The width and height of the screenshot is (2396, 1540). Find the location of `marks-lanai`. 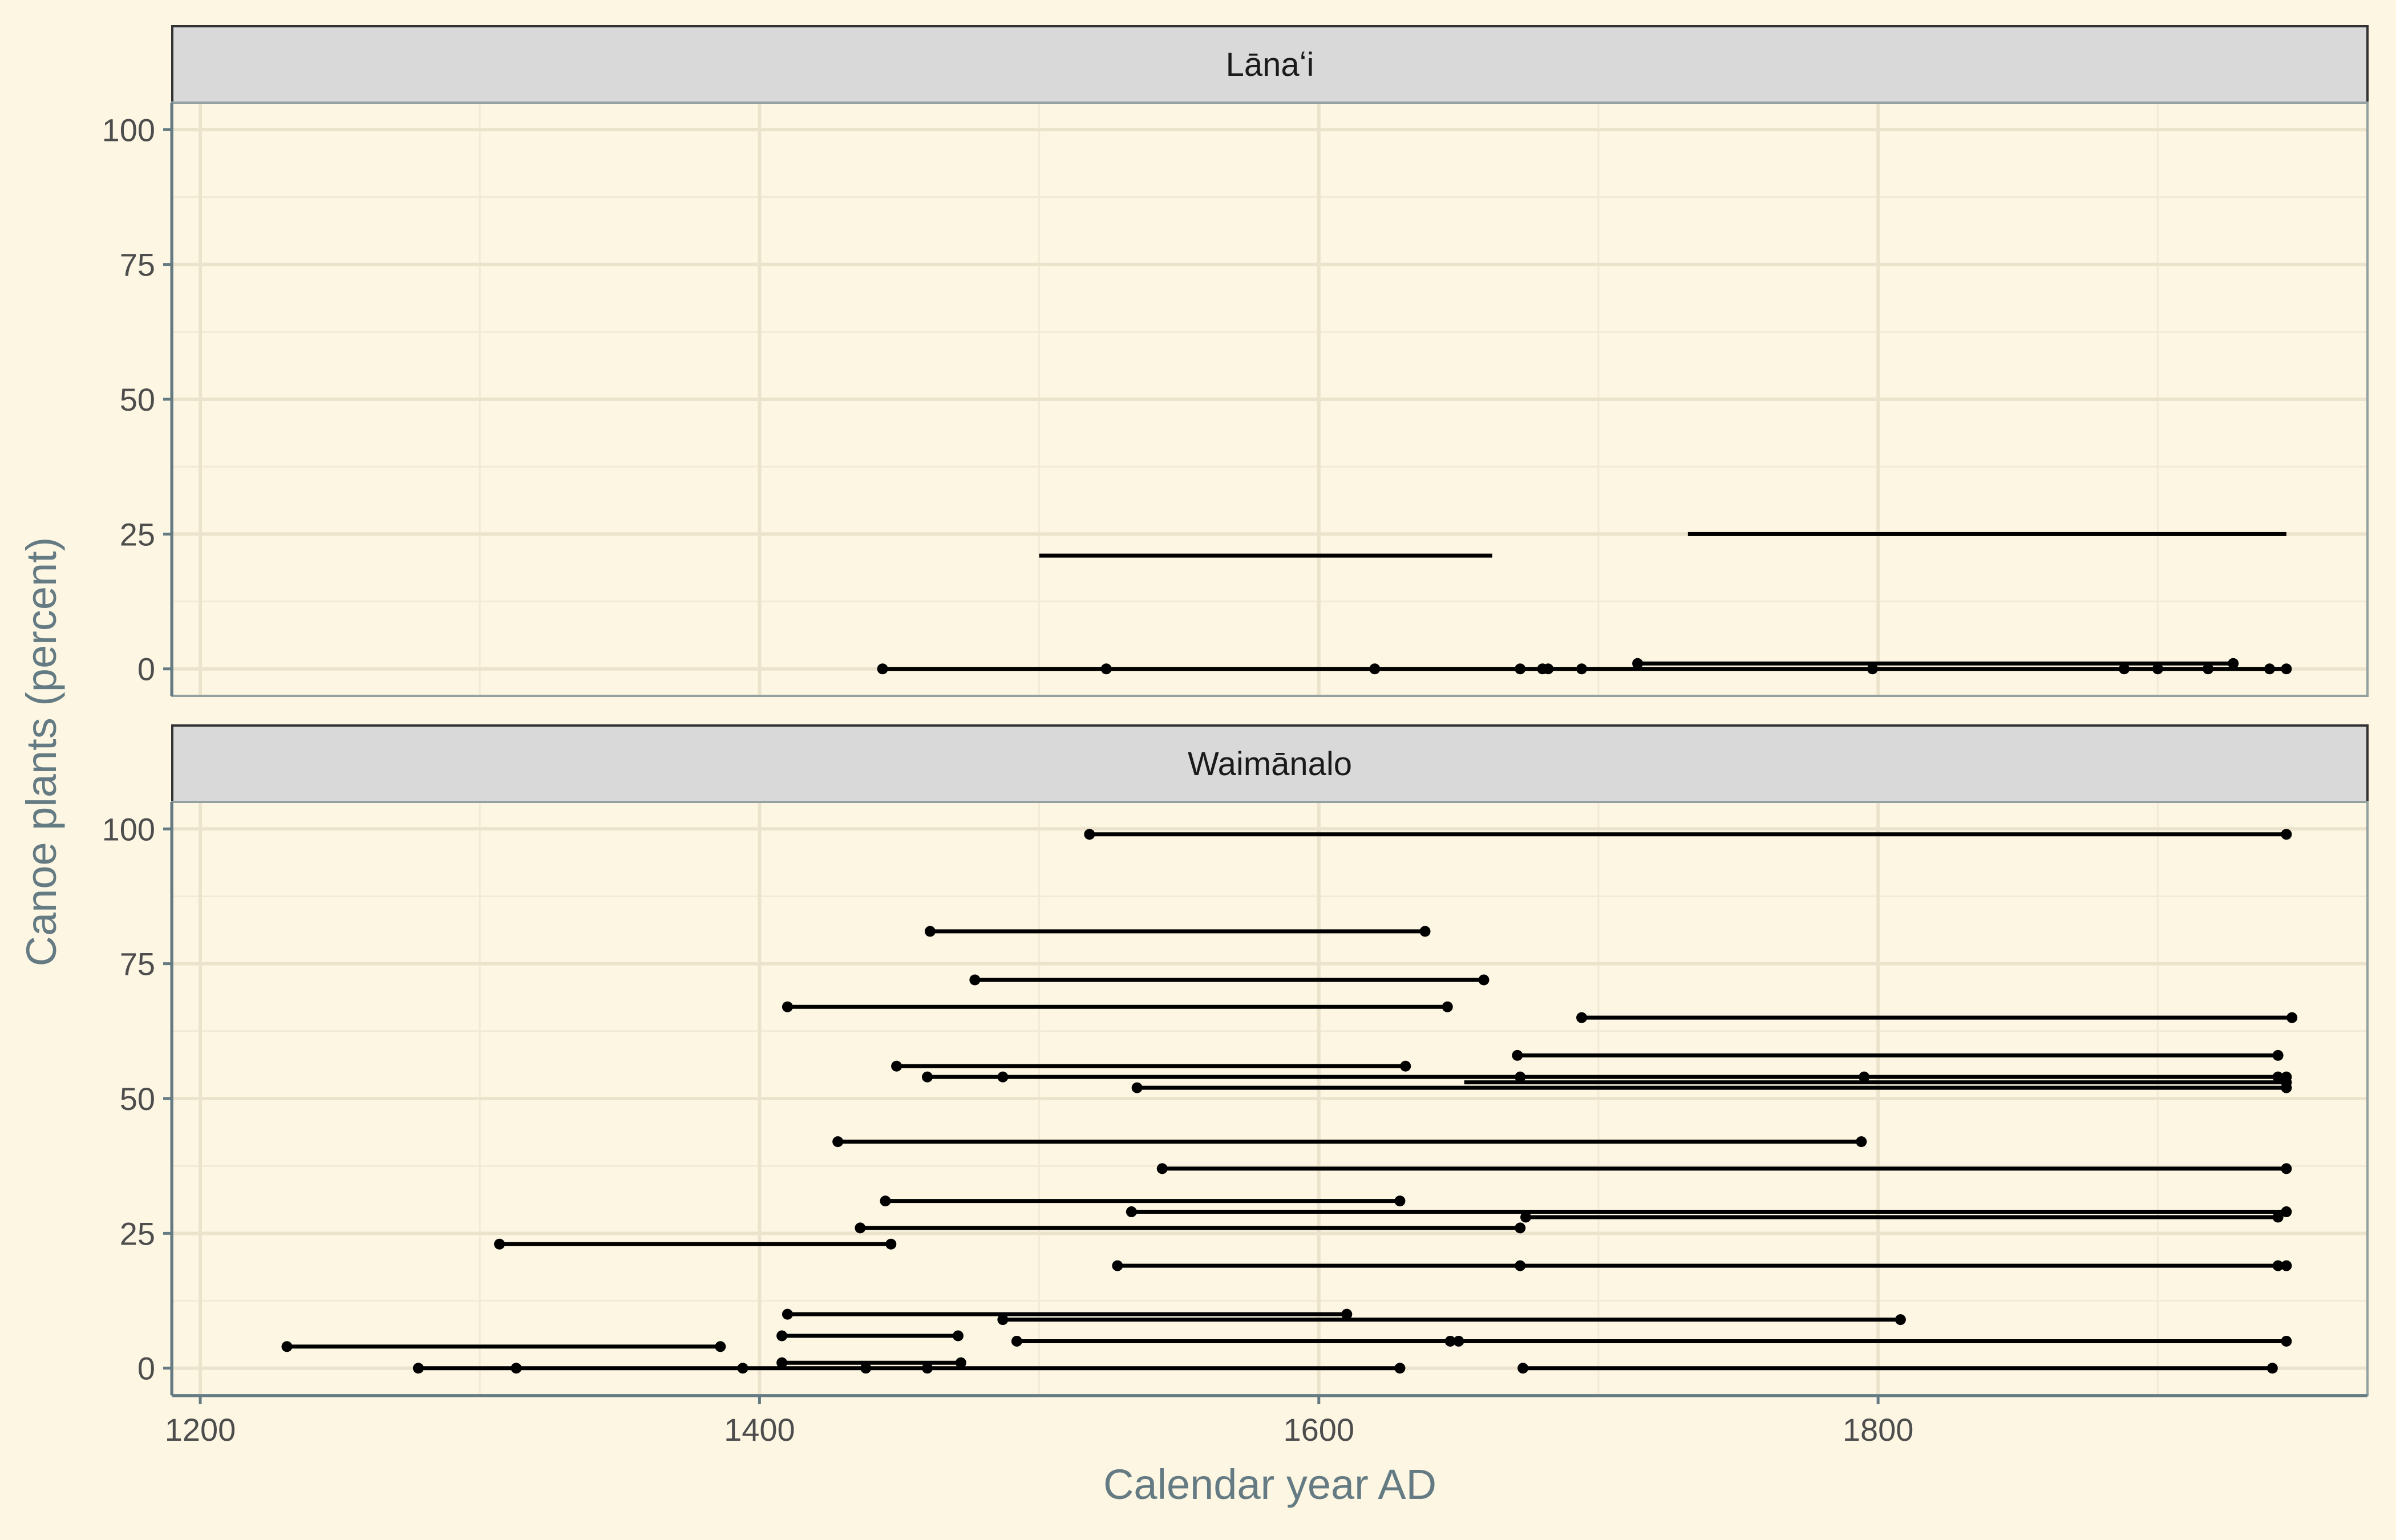

marks-lanai is located at coordinates (1584, 604).